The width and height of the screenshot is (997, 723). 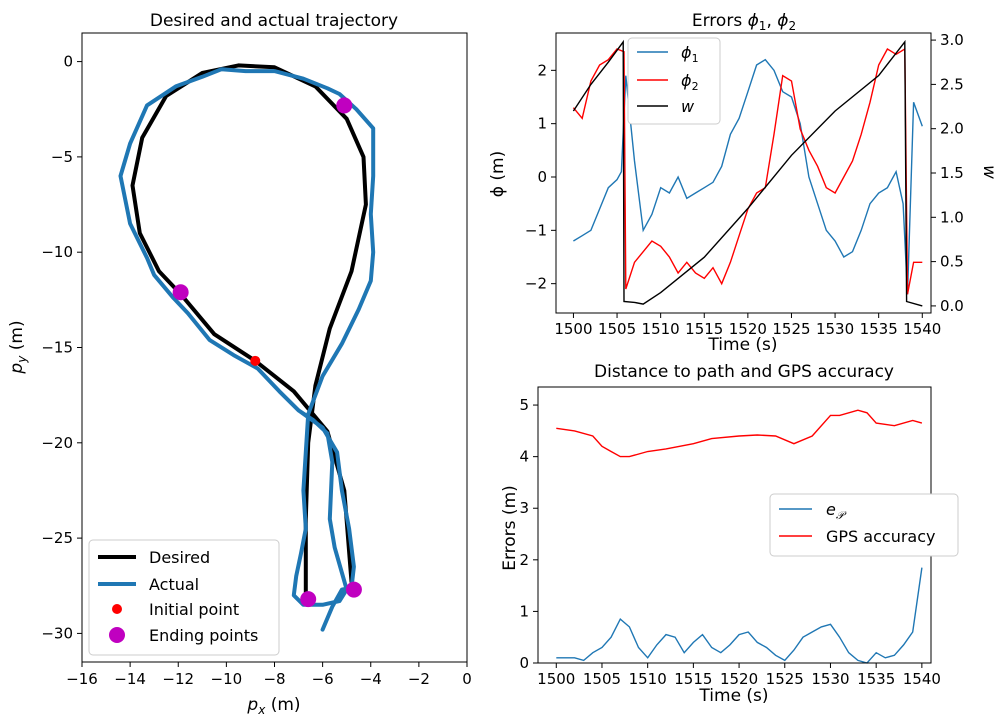 I want to click on trajectory-y-ticks: 0 −5 −10 −15 −20 −25 −30, so click(x=61, y=347).